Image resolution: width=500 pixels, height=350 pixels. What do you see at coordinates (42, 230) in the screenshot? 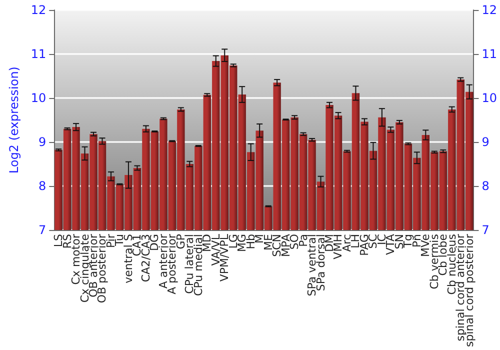
I see `y-tick-label: 7` at bounding box center [42, 230].